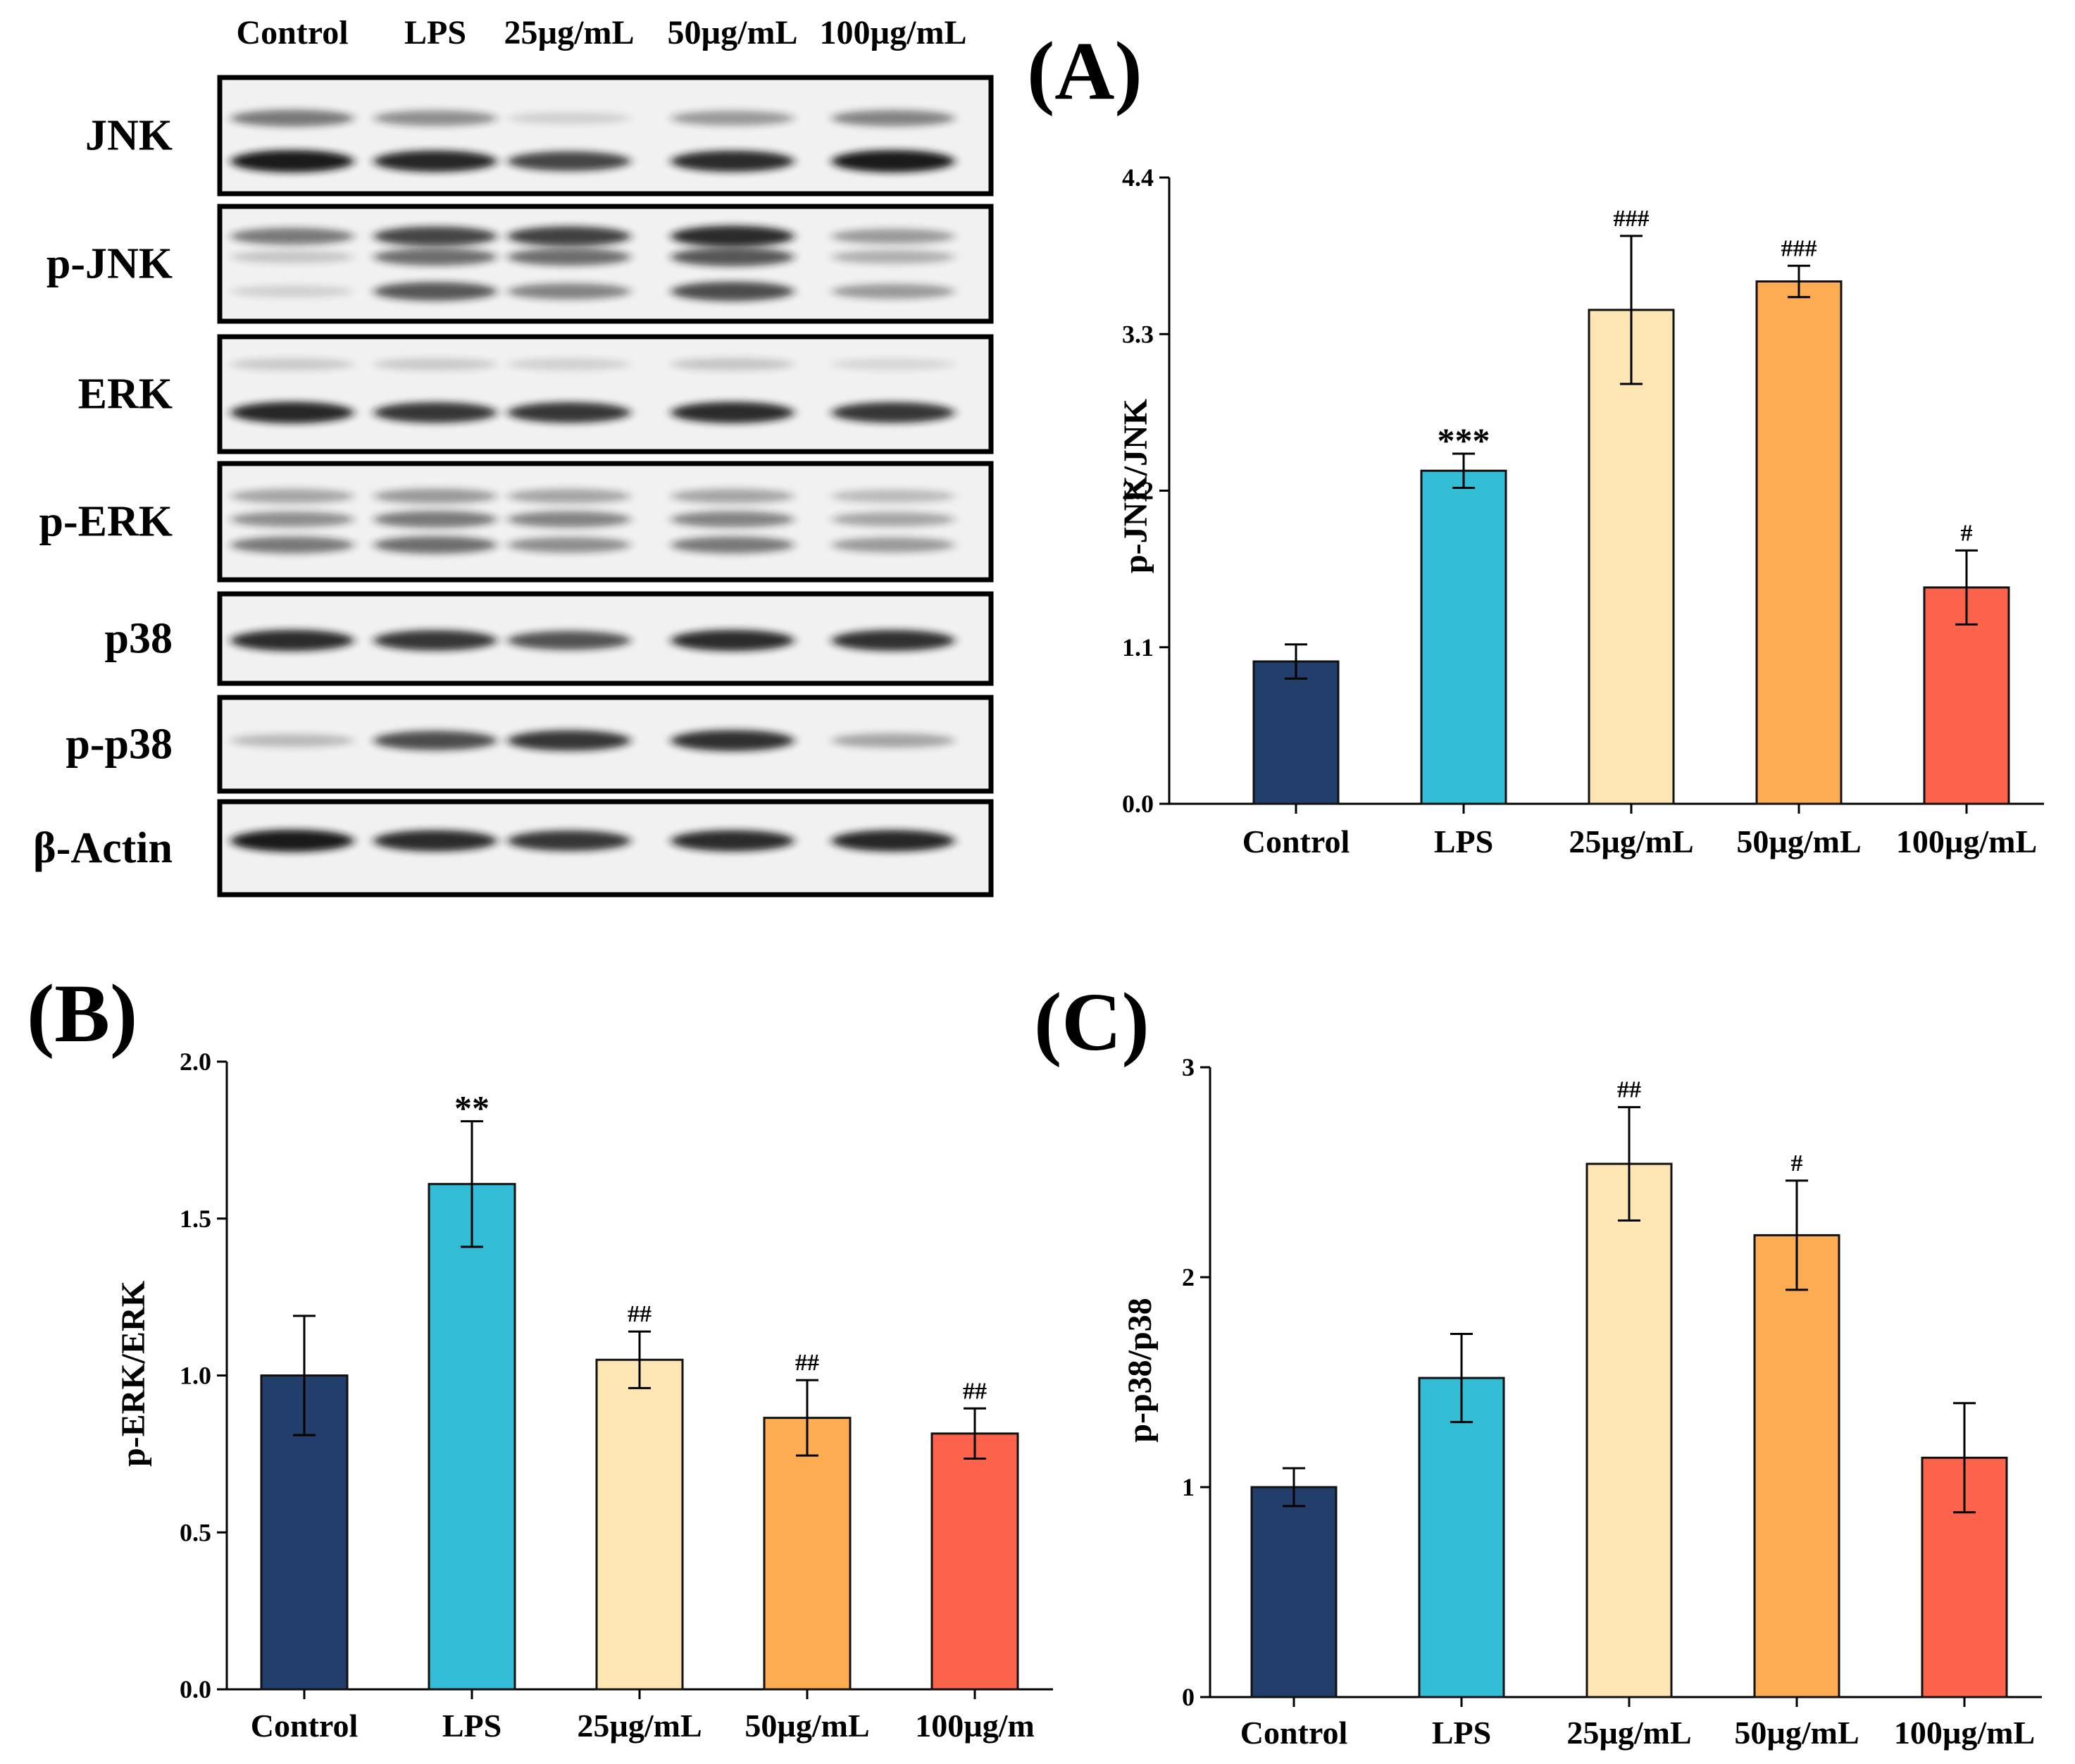 Image resolution: width=2075 pixels, height=1764 pixels. What do you see at coordinates (569, 32) in the screenshot?
I see `blot-lane-label: 25µg/mL` at bounding box center [569, 32].